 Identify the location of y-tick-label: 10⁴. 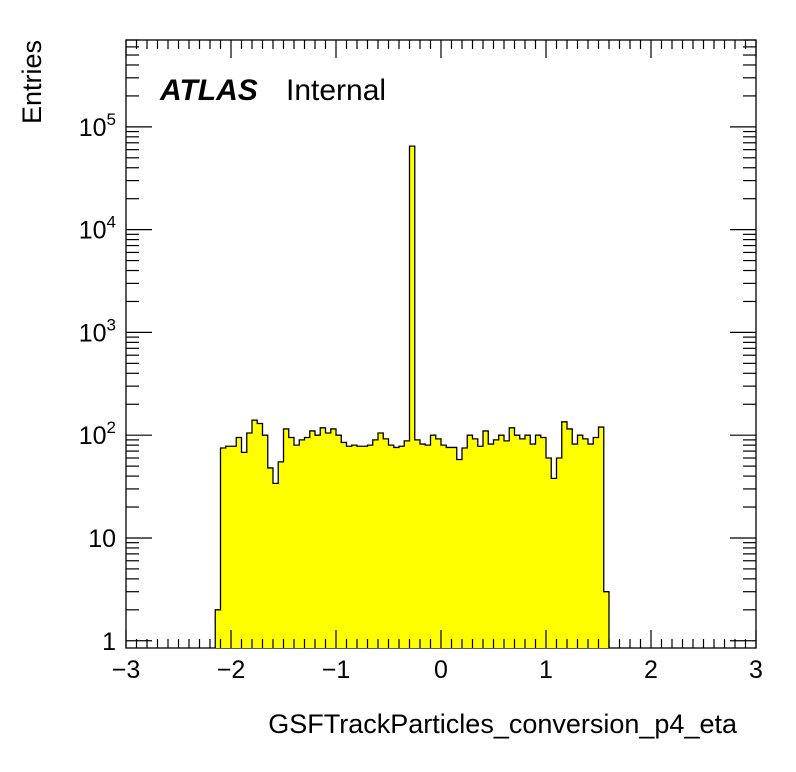
(97, 229).